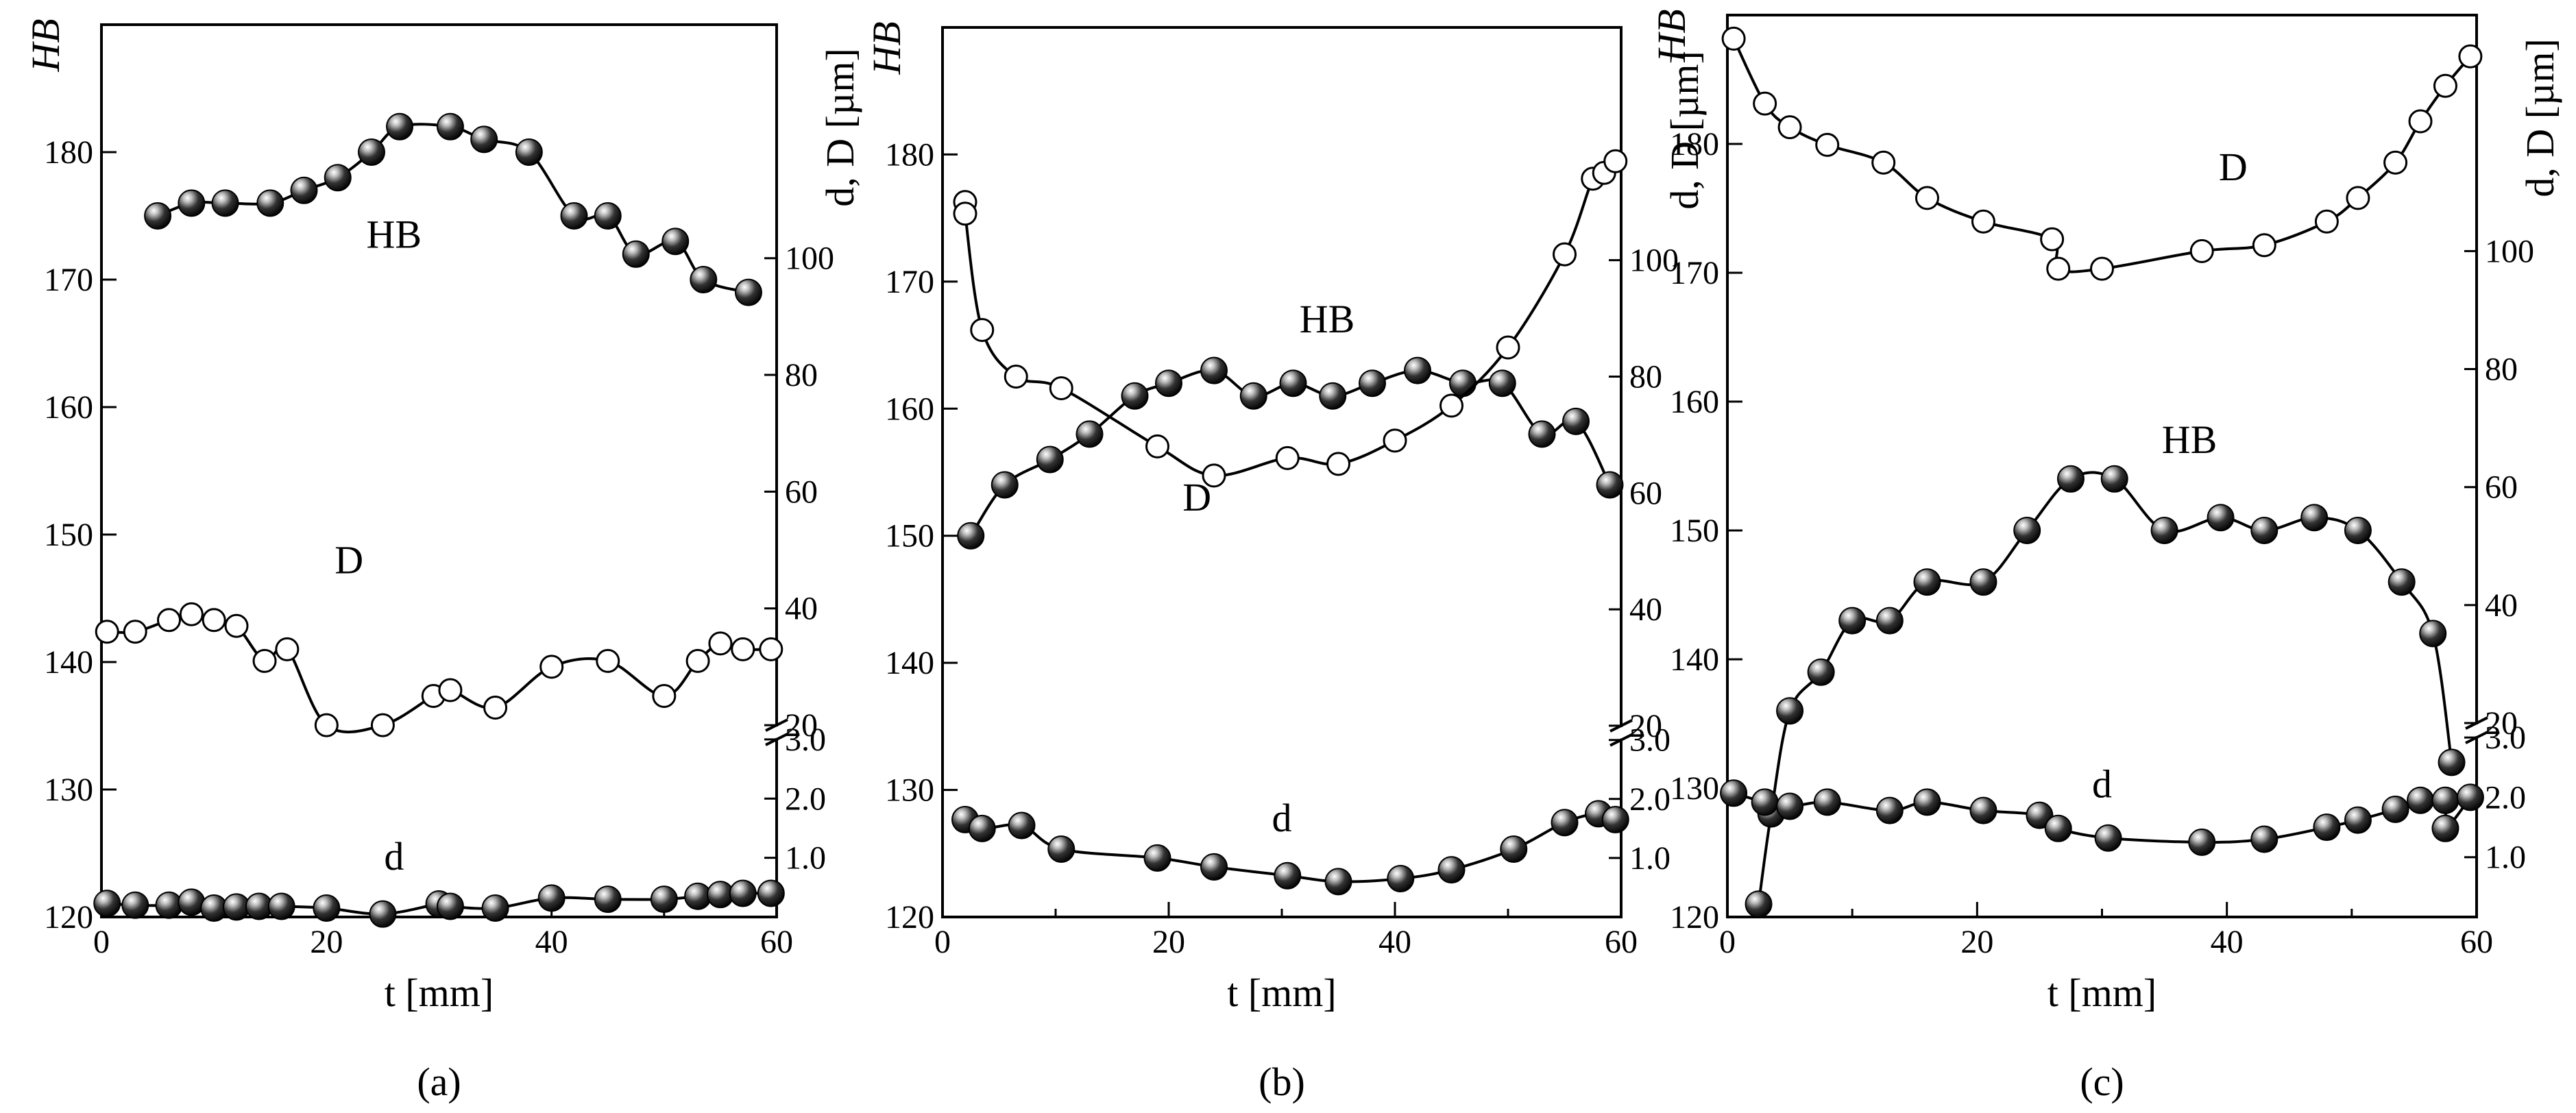 The height and width of the screenshot is (1113, 2576). Describe the element at coordinates (394, 234) in the screenshot. I see `series-label-HB: HB` at that location.